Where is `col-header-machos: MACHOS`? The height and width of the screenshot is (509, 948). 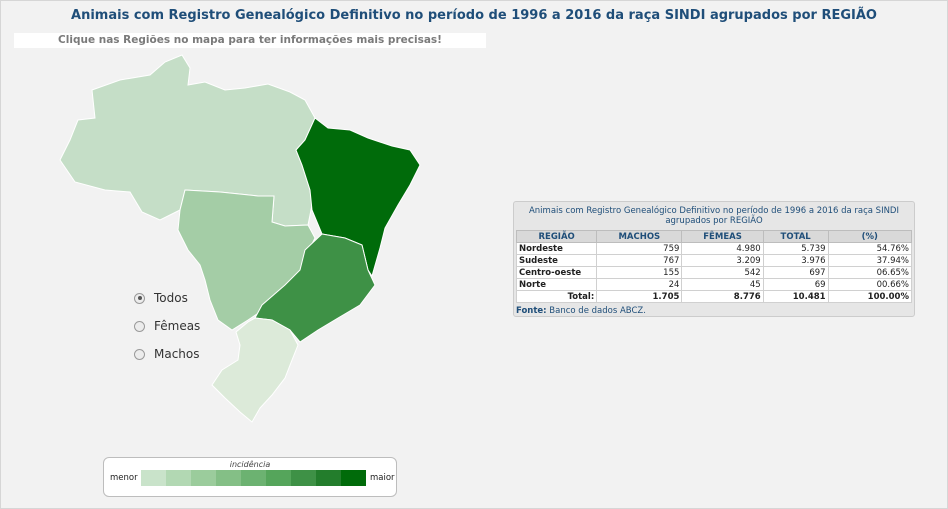 col-header-machos: MACHOS is located at coordinates (639, 236).